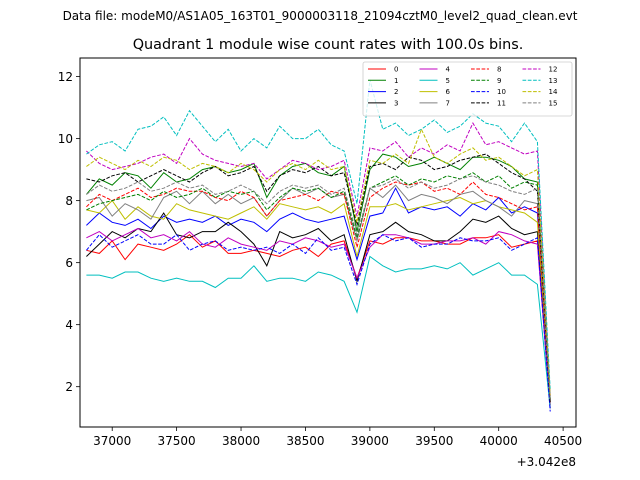  Describe the element at coordinates (553, 81) in the screenshot. I see `legend-label: 13` at that location.